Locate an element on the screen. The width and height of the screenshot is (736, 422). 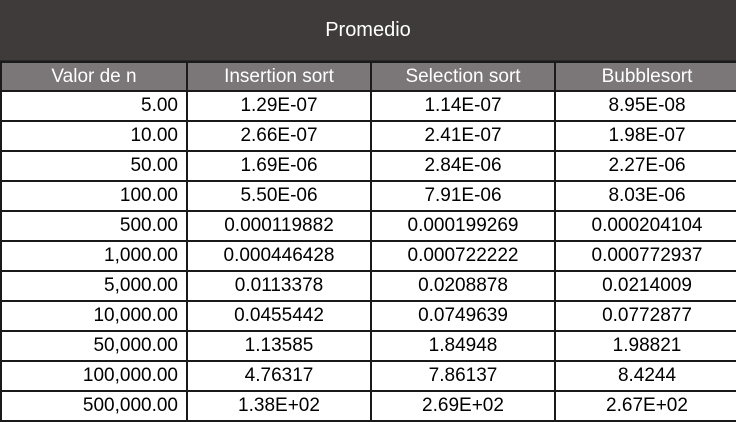
table-row: 500,000.00 1.38E+02 2.69E+02 2.67E+02 is located at coordinates (368, 406).